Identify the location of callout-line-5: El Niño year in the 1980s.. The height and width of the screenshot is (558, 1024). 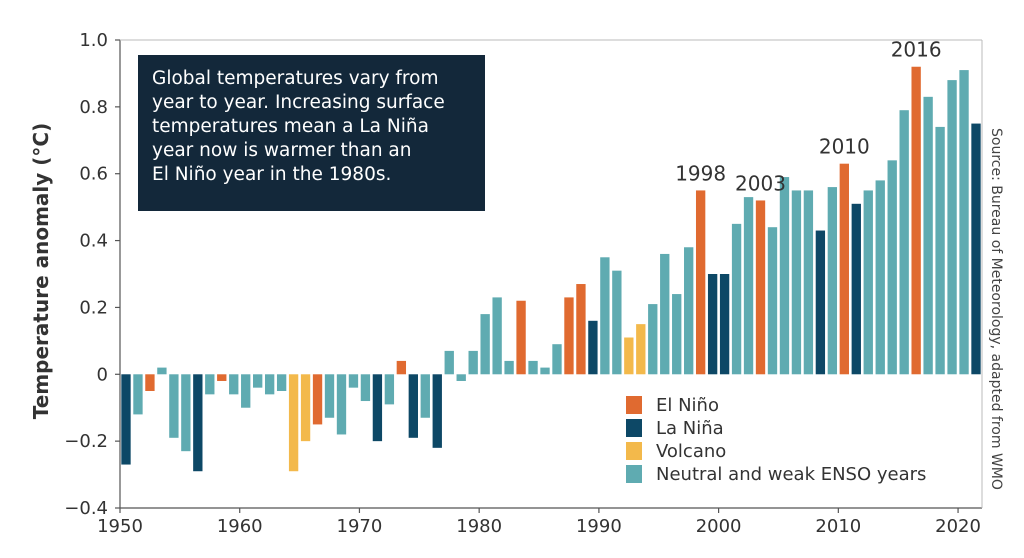
(272, 174).